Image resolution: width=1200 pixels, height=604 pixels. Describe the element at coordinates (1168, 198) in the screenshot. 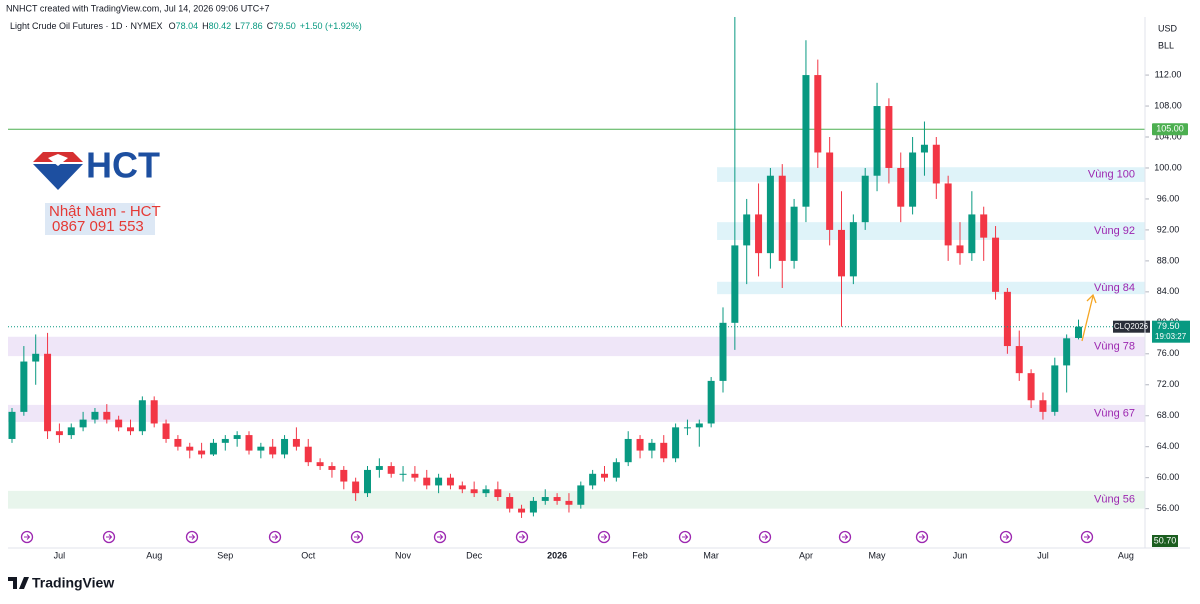

I see `y-tick-label: 96.00` at that location.